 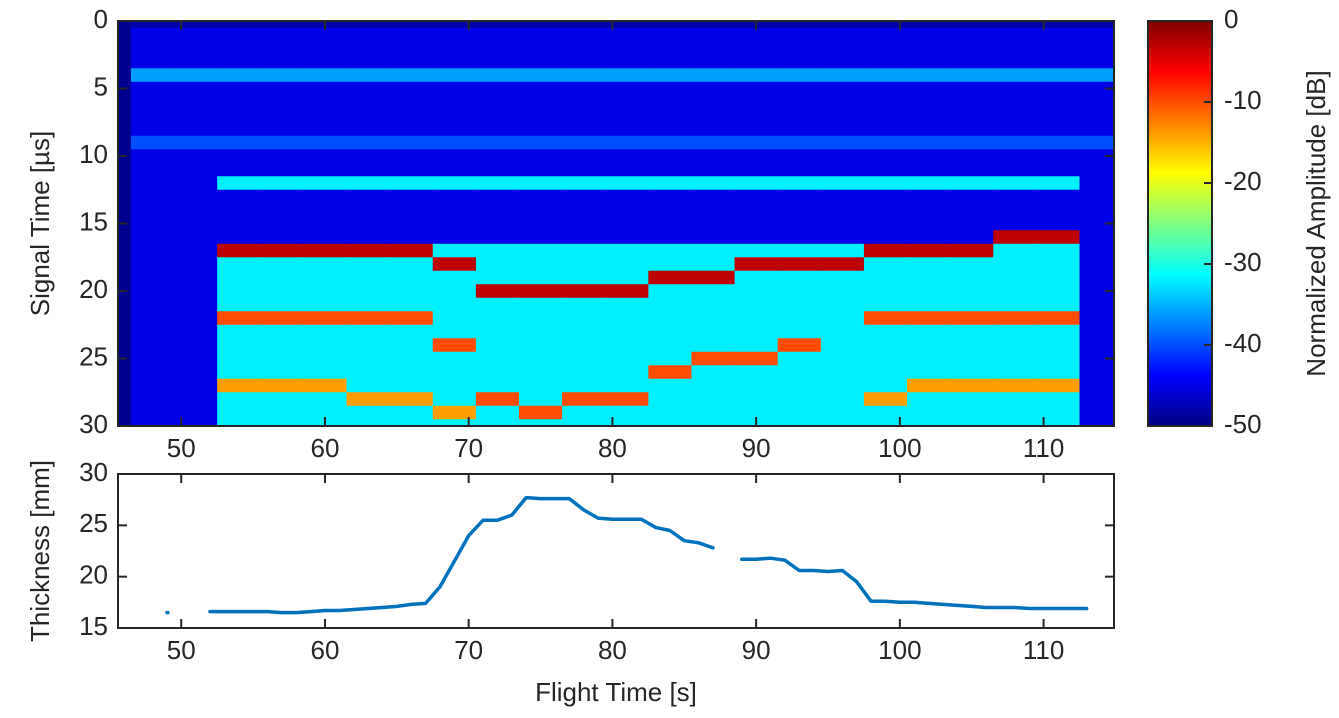 What do you see at coordinates (616, 692) in the screenshot?
I see `x-axis-label: Flight Time [s]` at bounding box center [616, 692].